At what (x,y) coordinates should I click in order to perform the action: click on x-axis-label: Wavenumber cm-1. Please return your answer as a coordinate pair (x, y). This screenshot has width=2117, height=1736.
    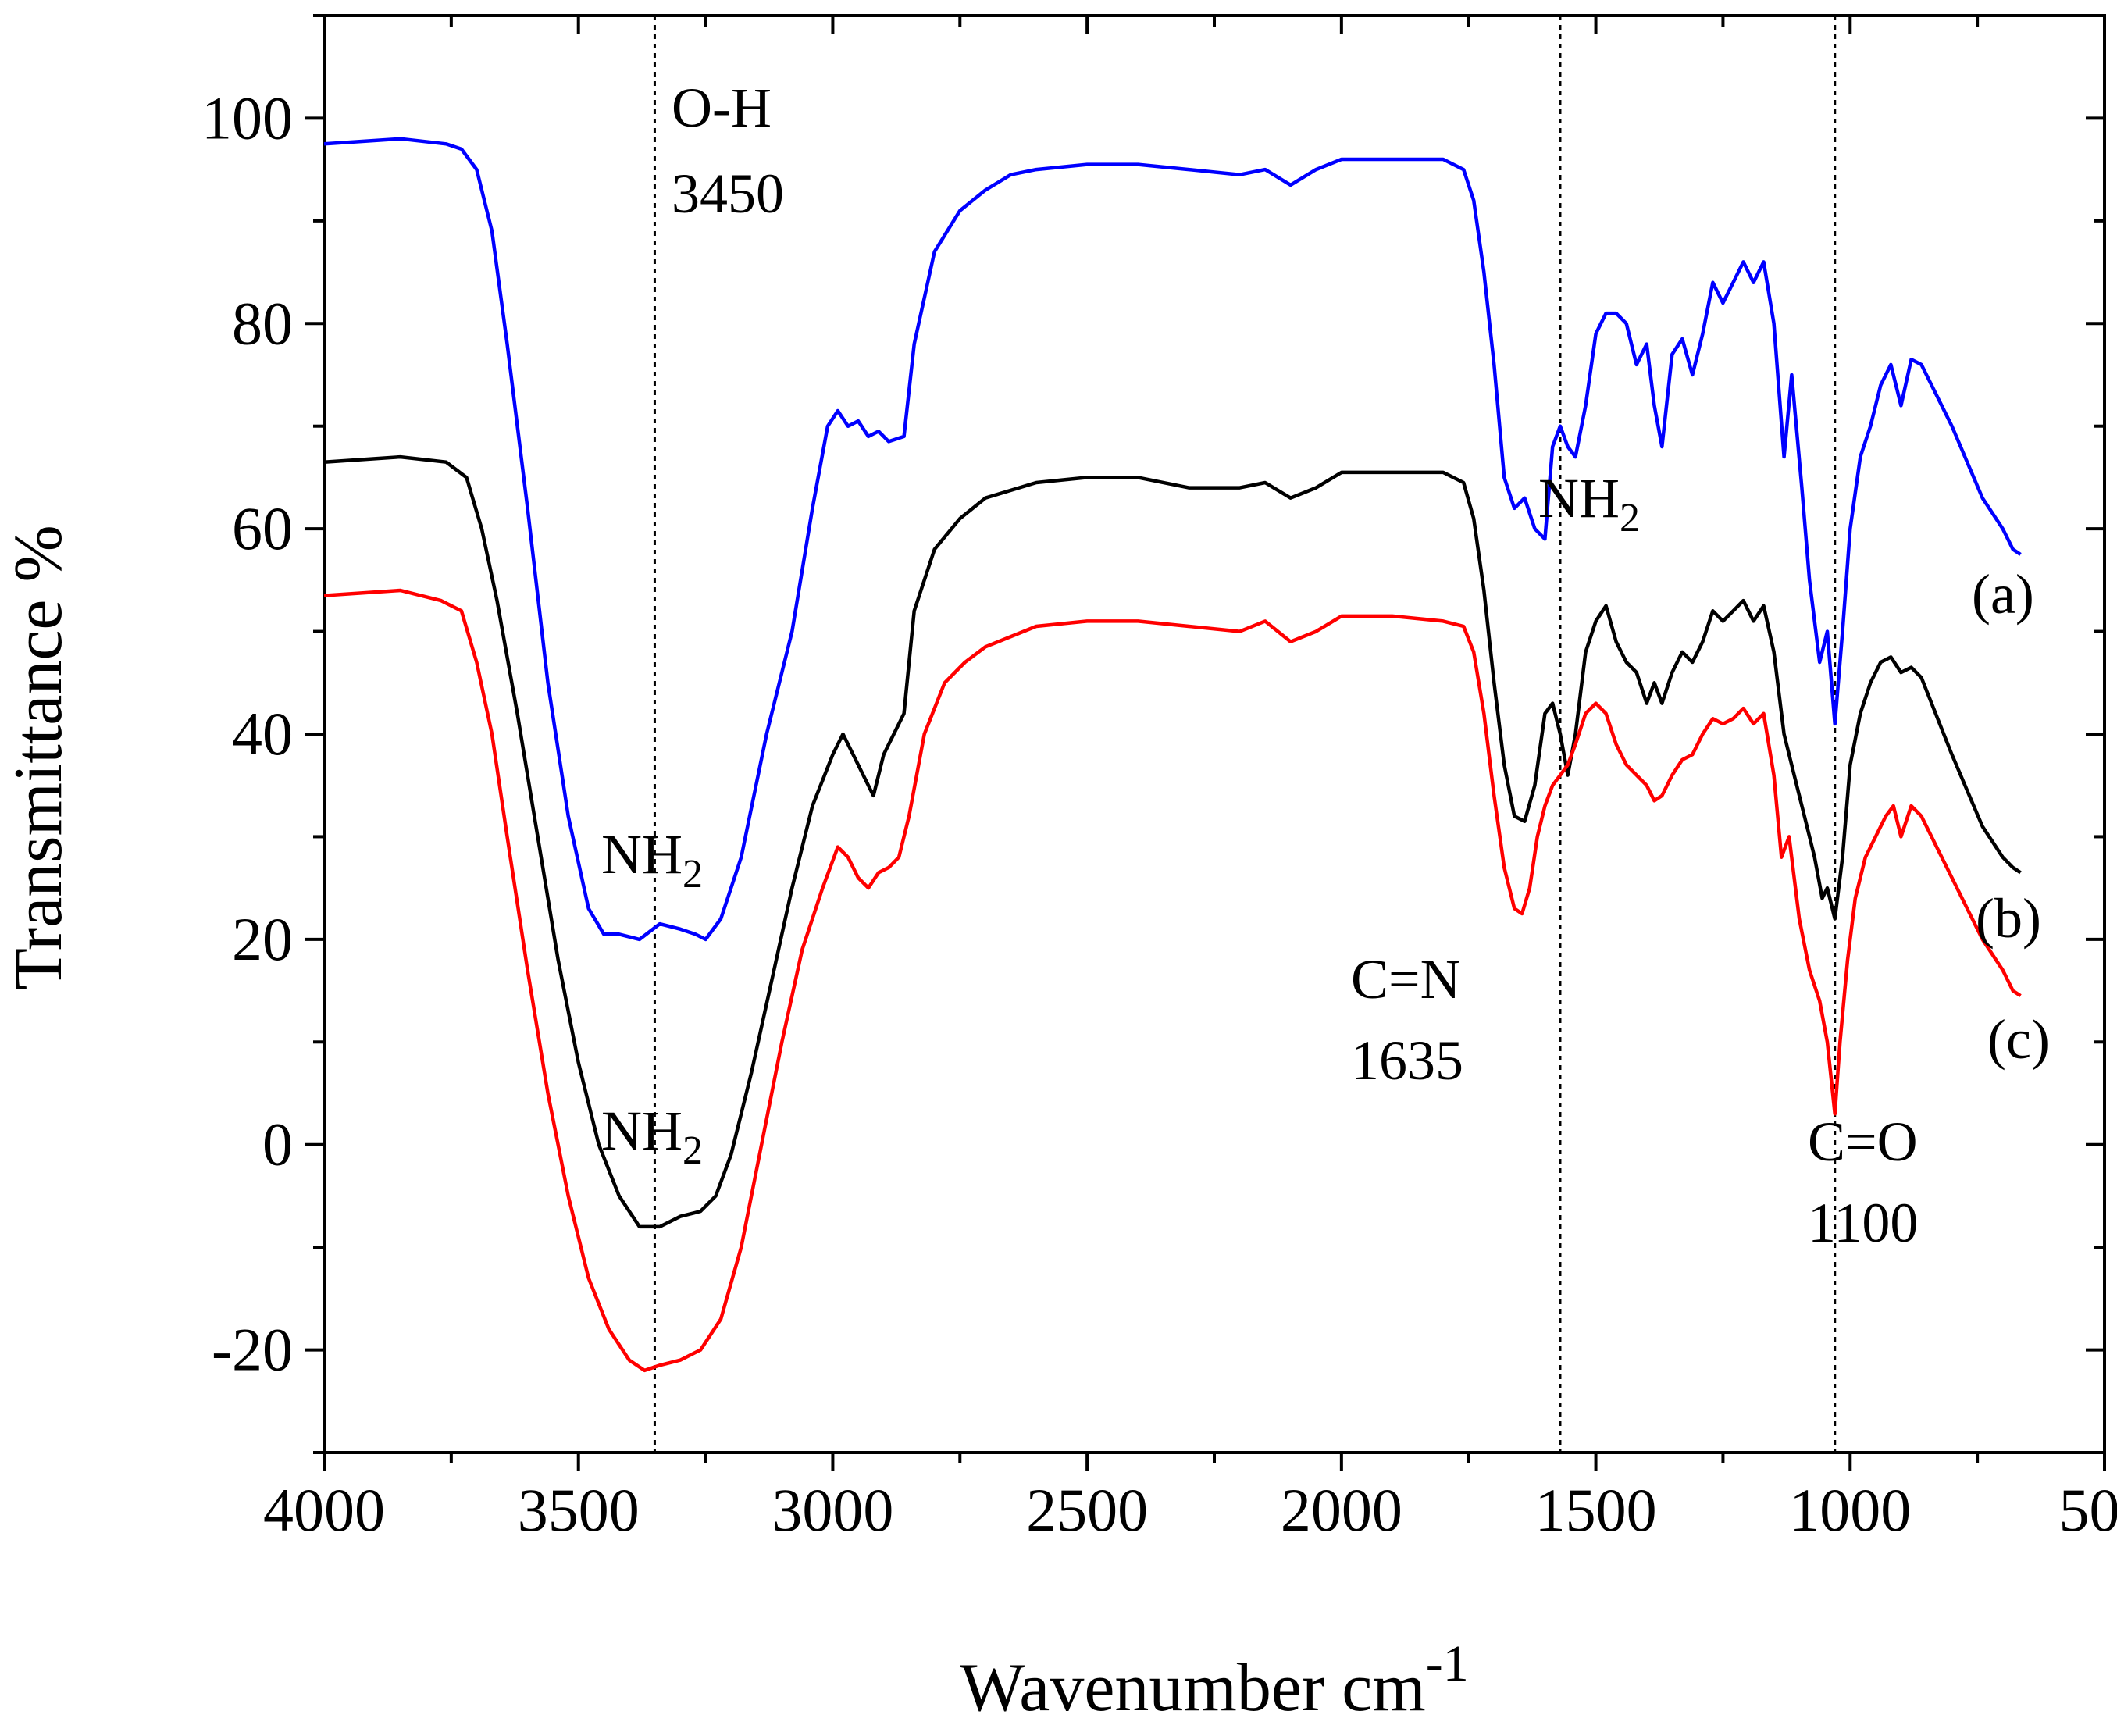
    Looking at the image, I should click on (1214, 1681).